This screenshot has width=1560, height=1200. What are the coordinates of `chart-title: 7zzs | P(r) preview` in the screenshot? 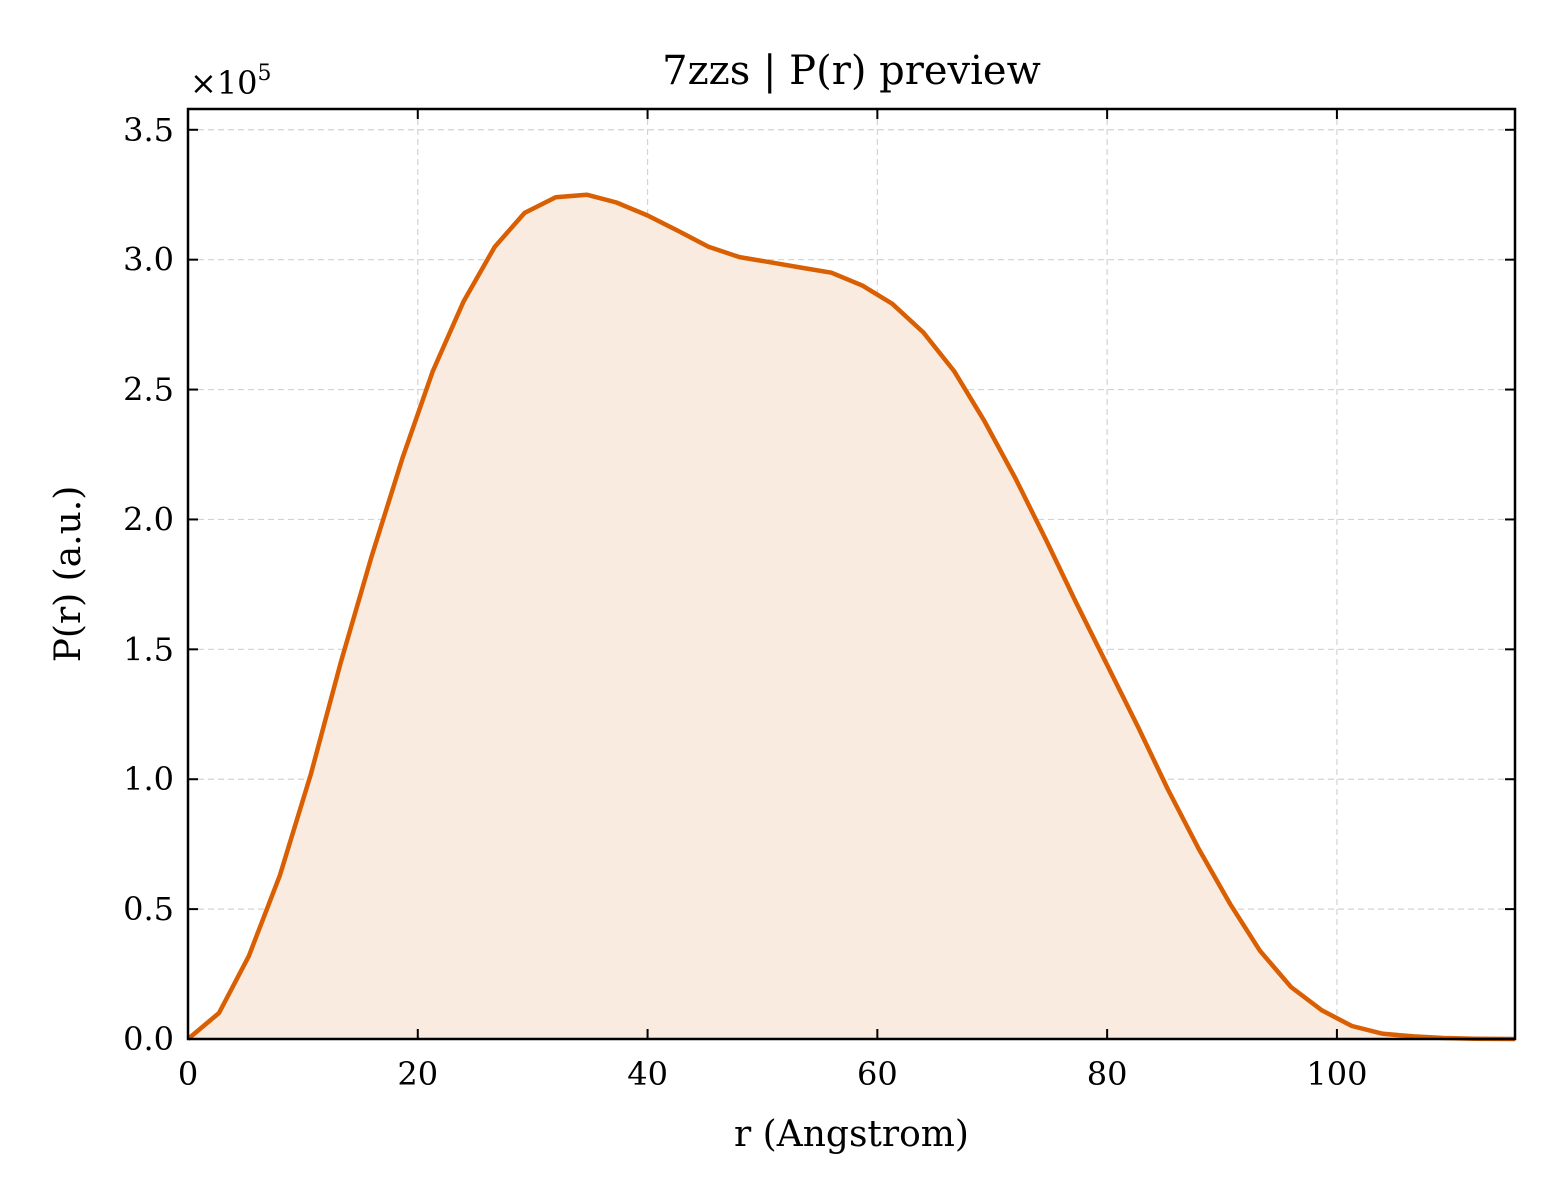 It's located at (851, 71).